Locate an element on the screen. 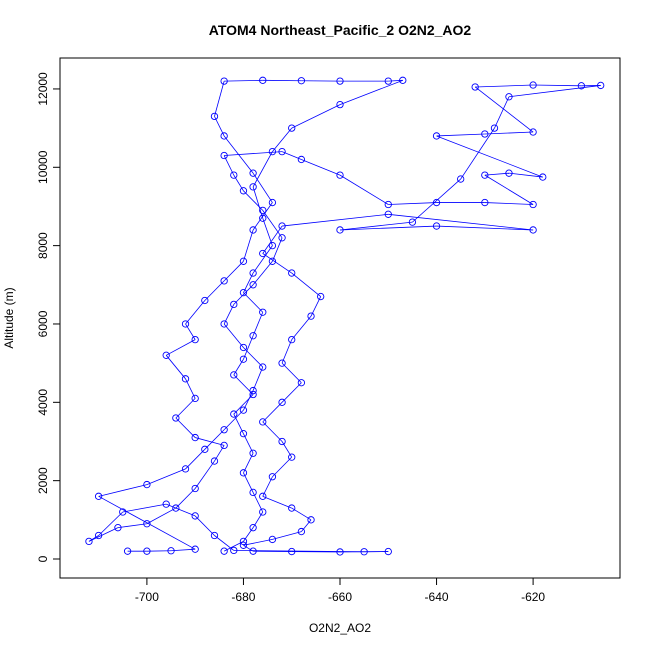  x-tick-label: -700 is located at coordinates (147, 597).